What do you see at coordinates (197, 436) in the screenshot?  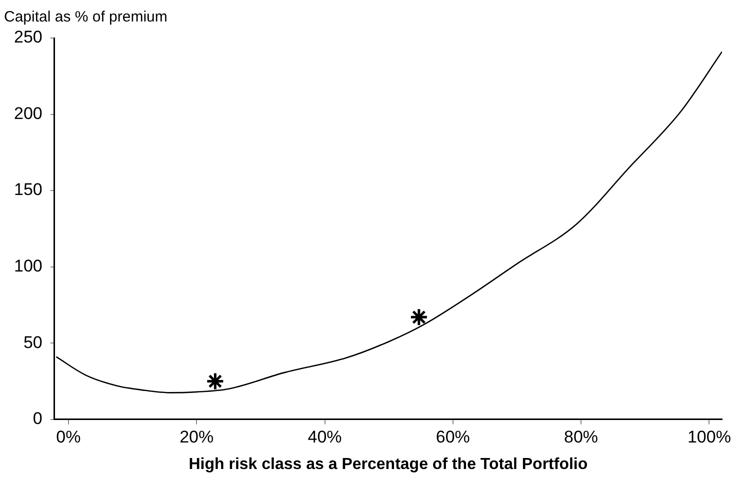 I see `x-tick-label: 20%` at bounding box center [197, 436].